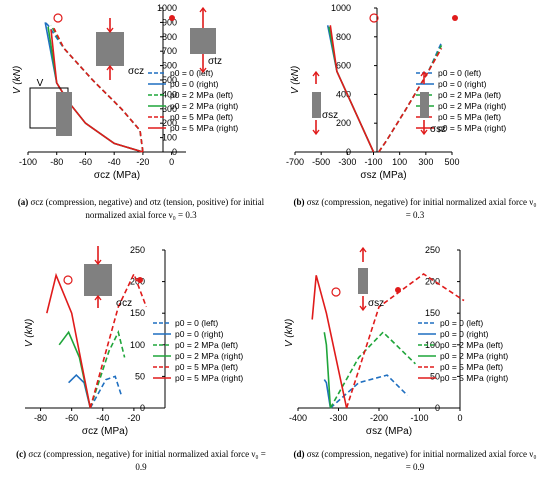 The width and height of the screenshot is (550, 482). What do you see at coordinates (374, 18) in the screenshot?
I see `marker-open-b` at bounding box center [374, 18].